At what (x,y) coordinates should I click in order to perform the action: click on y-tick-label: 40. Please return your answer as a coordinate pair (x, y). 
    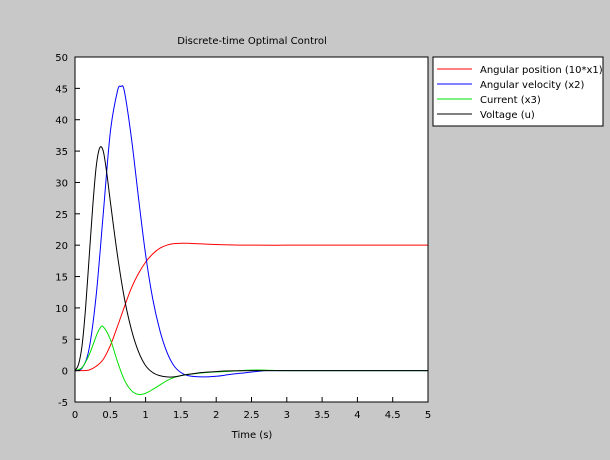
    Looking at the image, I should click on (61, 121).